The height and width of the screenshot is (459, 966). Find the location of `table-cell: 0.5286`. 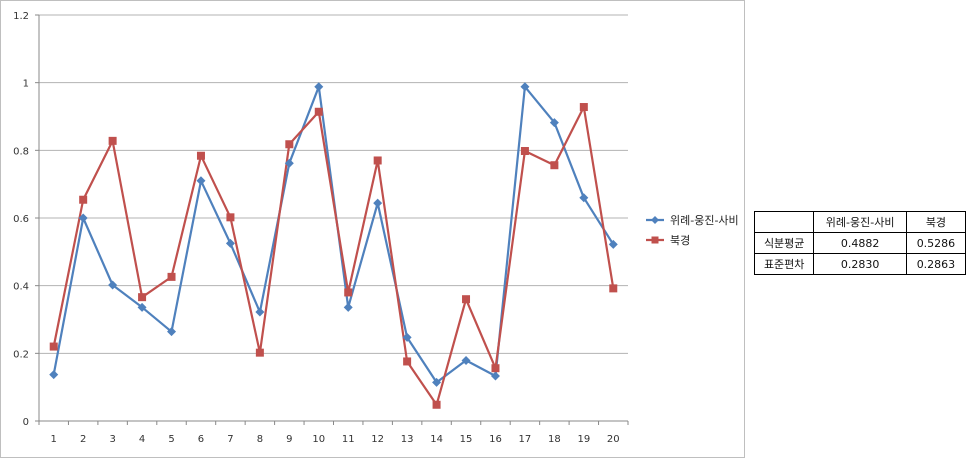

table-cell: 0.5286 is located at coordinates (935, 243).